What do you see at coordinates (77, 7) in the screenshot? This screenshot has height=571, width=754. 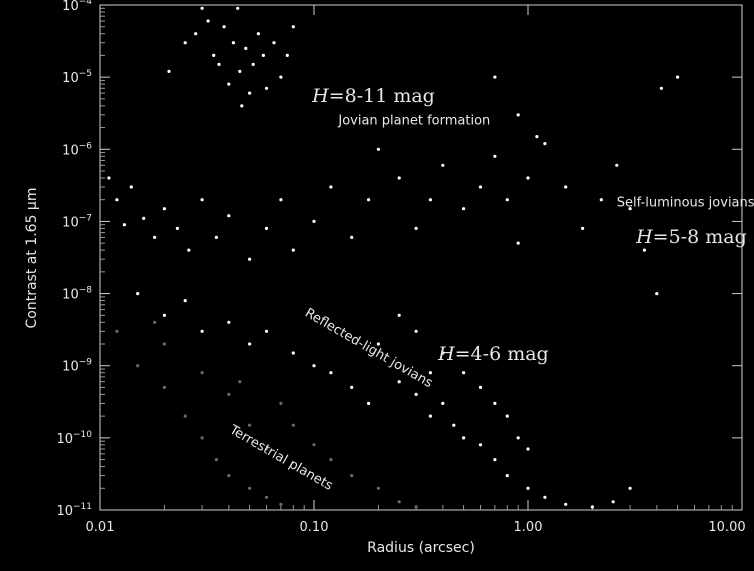 I see `y-tick-label: 10−4` at bounding box center [77, 7].